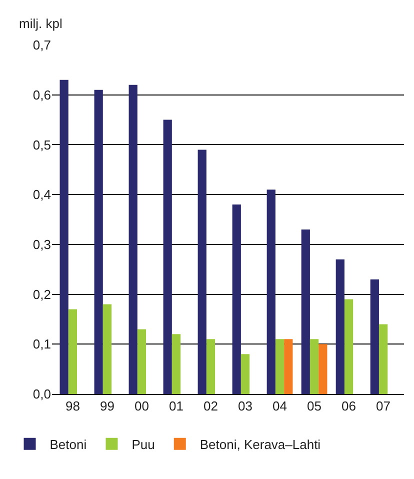  I want to click on legend-label: Betoni, Kerava–Lahti, so click(260, 444).